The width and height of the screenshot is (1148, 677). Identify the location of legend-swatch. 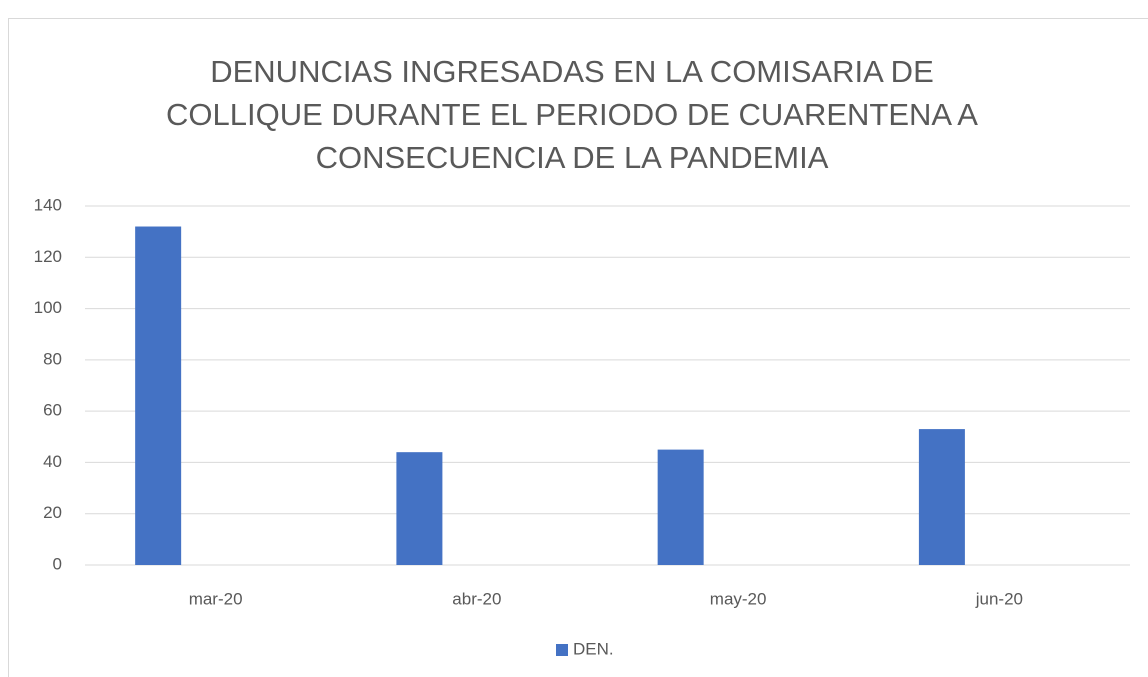
(562, 650).